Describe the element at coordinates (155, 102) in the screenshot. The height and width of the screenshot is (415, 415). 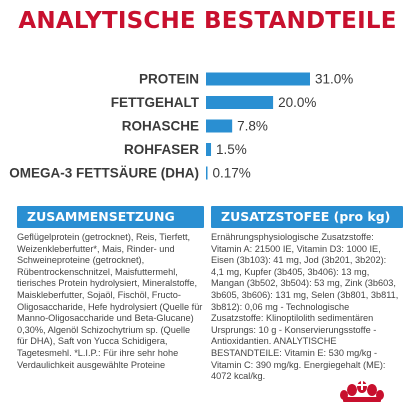
I see `category-label: FETTGEHALT` at that location.